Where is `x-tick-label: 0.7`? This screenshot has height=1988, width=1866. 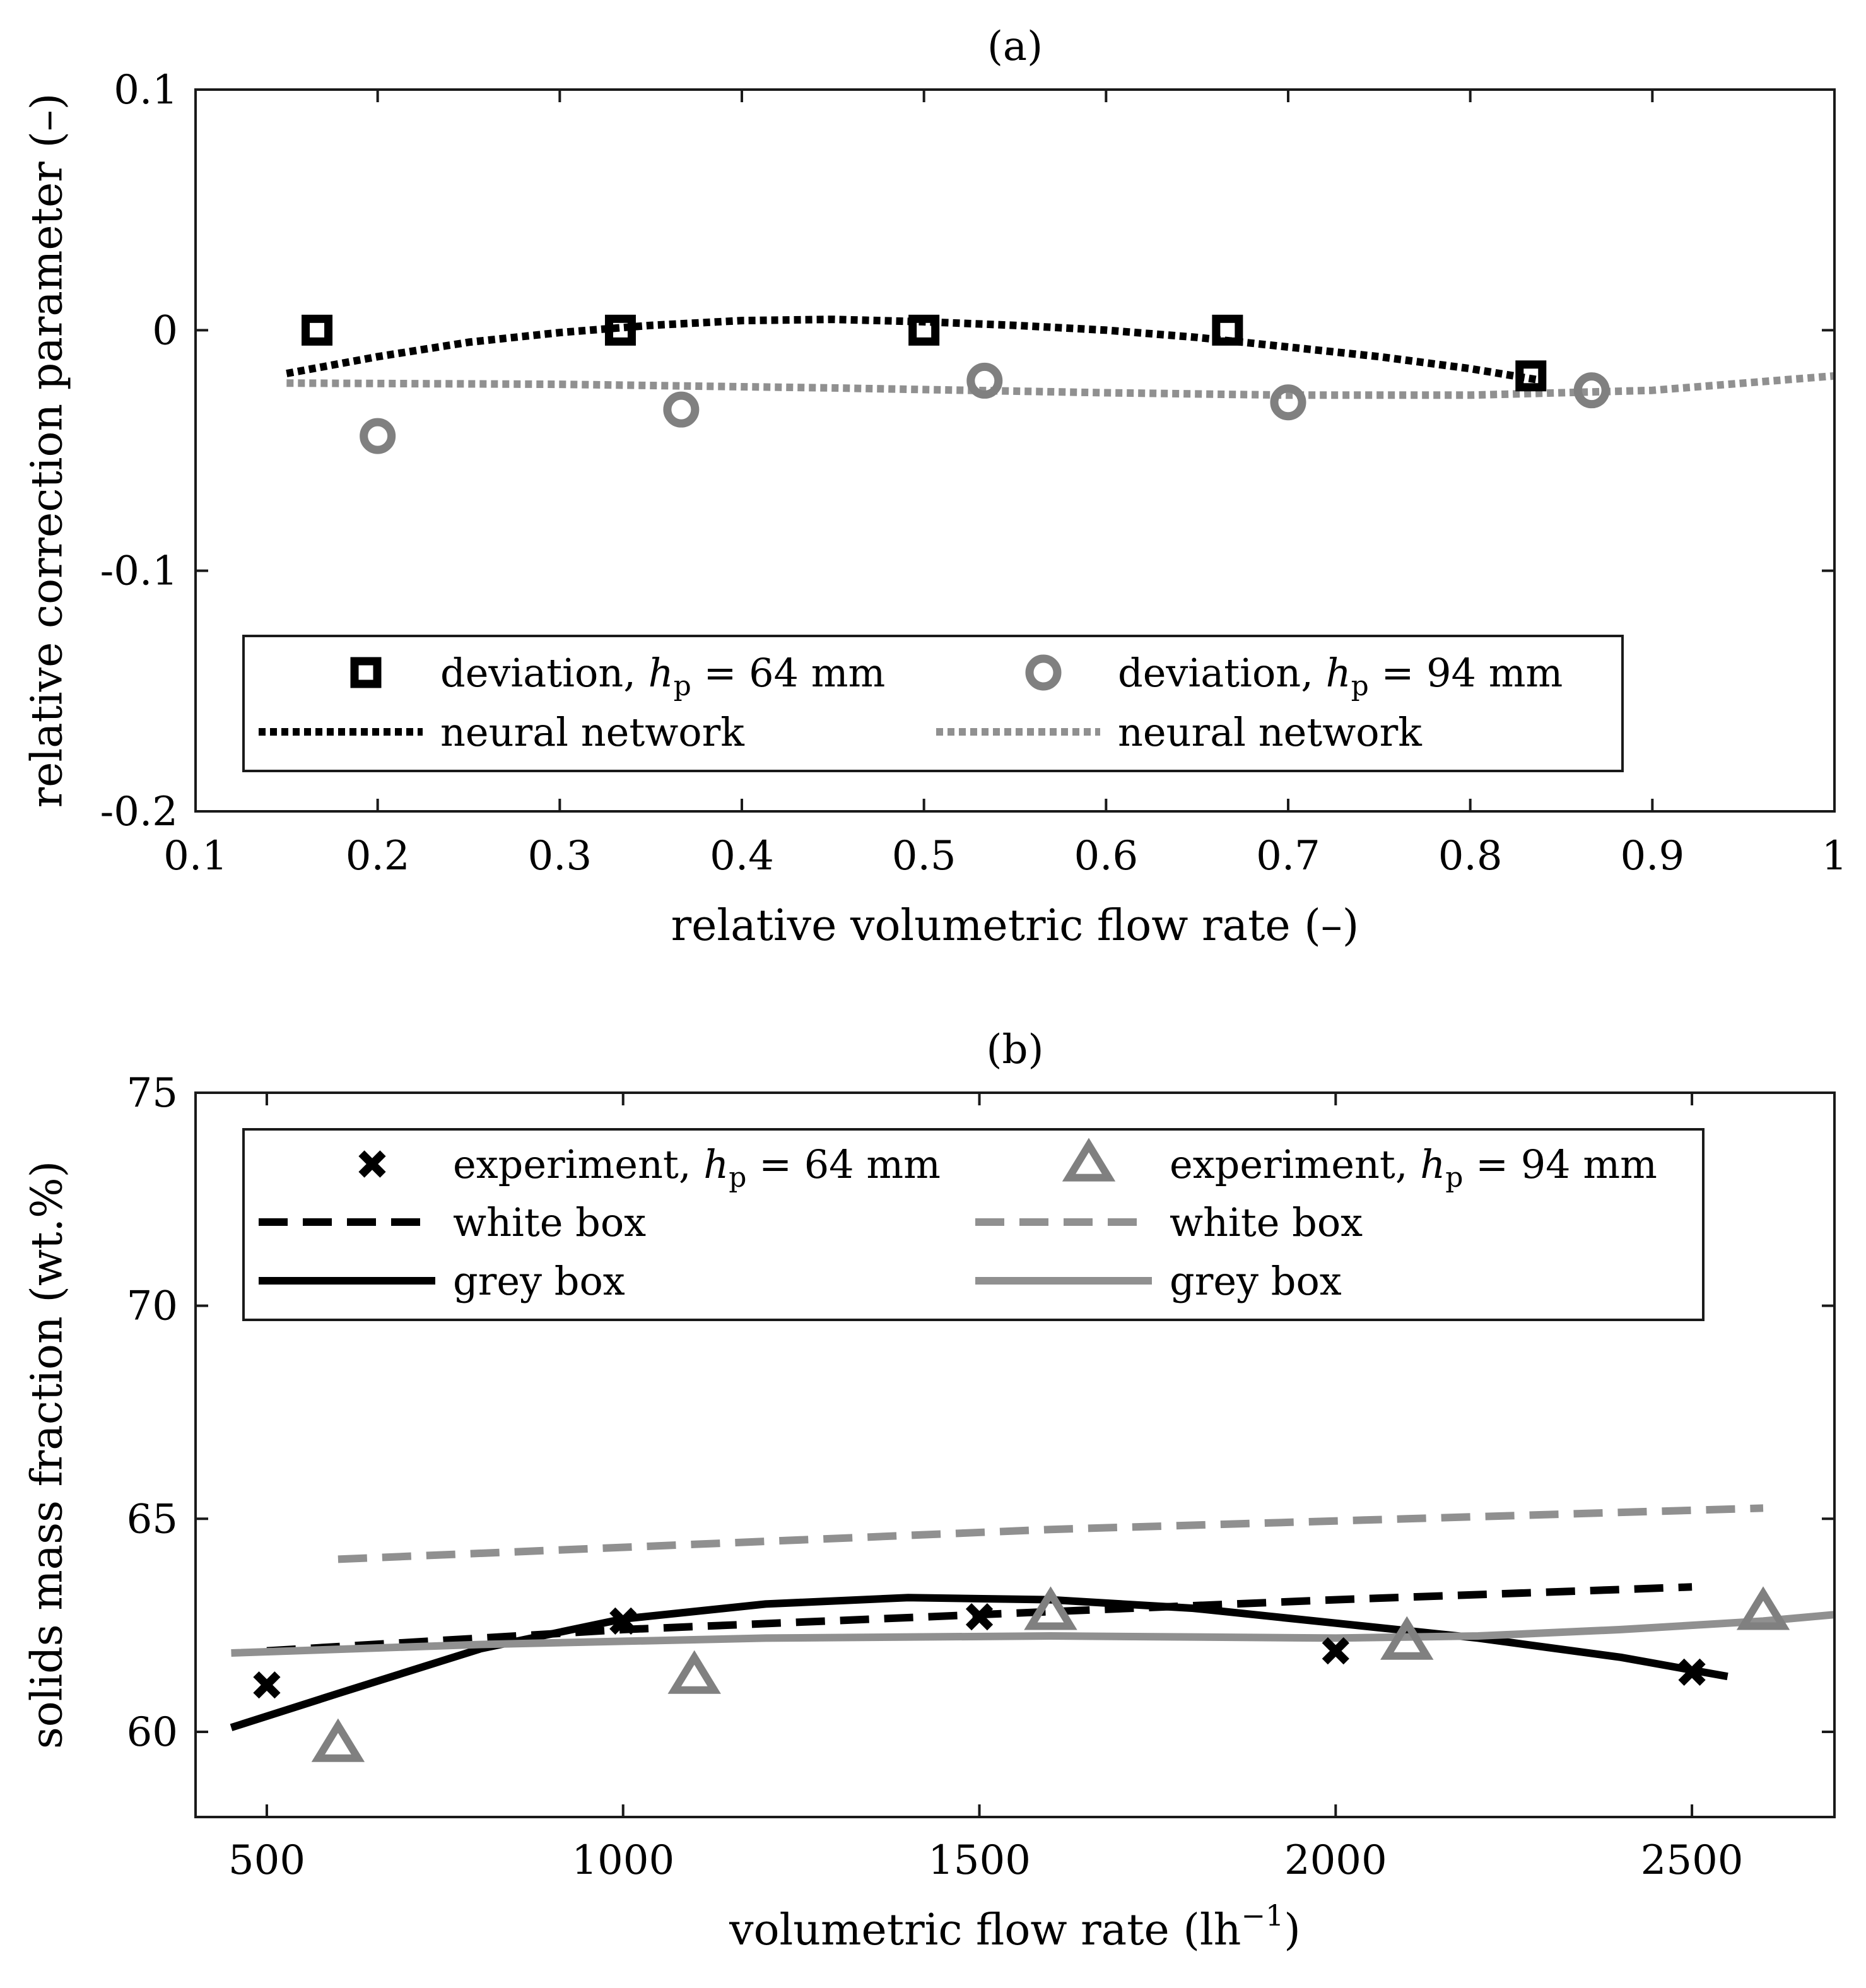 x-tick-label: 0.7 is located at coordinates (1288, 856).